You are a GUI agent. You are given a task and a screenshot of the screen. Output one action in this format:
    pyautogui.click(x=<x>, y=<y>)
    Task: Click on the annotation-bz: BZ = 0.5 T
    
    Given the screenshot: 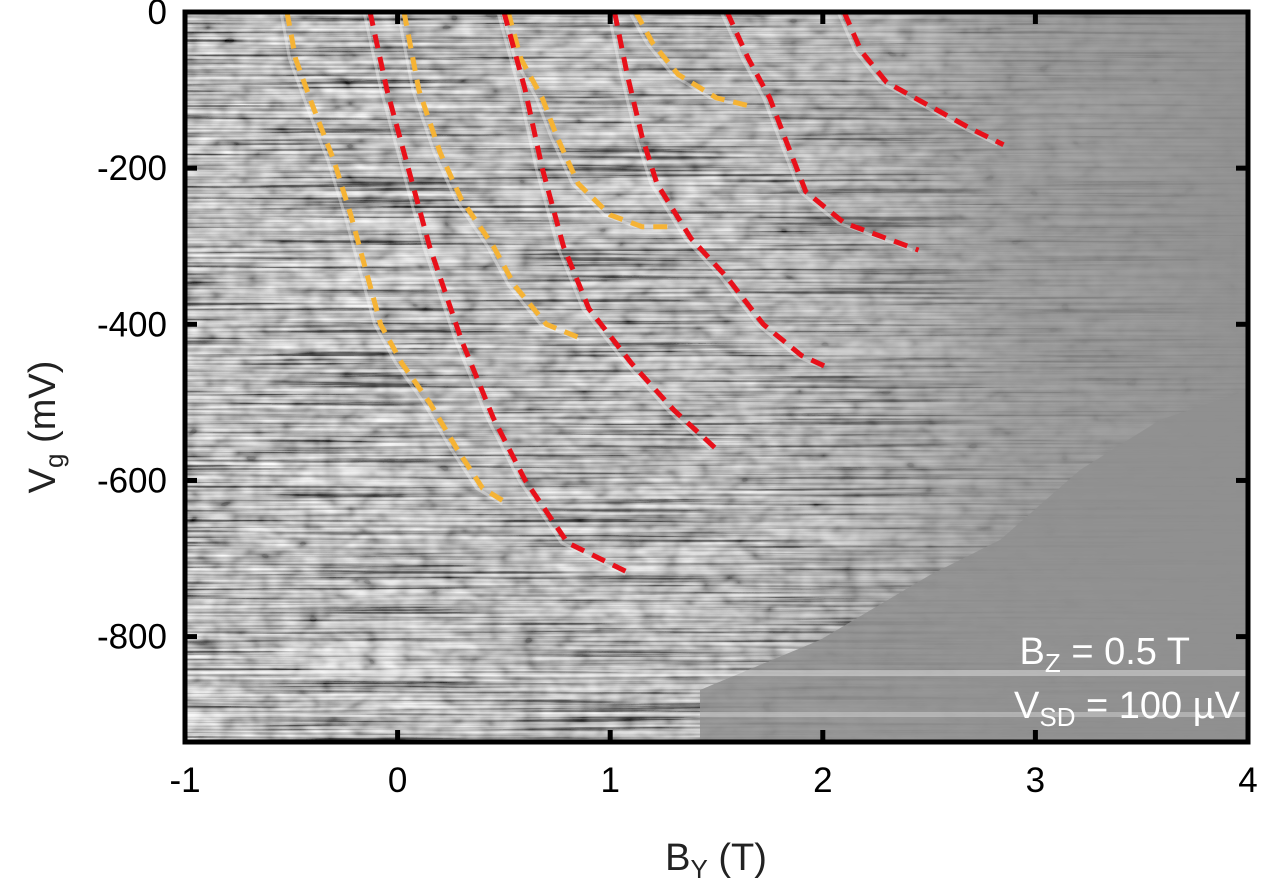 What is the action you would take?
    pyautogui.click(x=1105, y=654)
    